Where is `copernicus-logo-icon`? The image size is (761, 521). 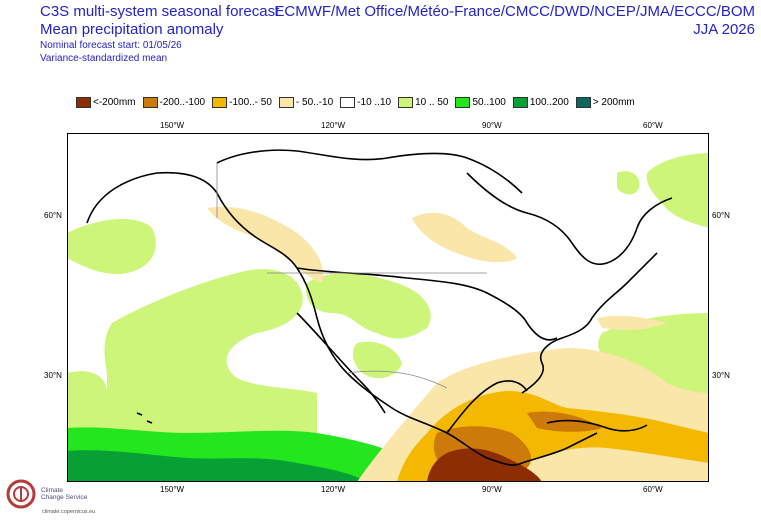 copernicus-logo-icon is located at coordinates (21, 494).